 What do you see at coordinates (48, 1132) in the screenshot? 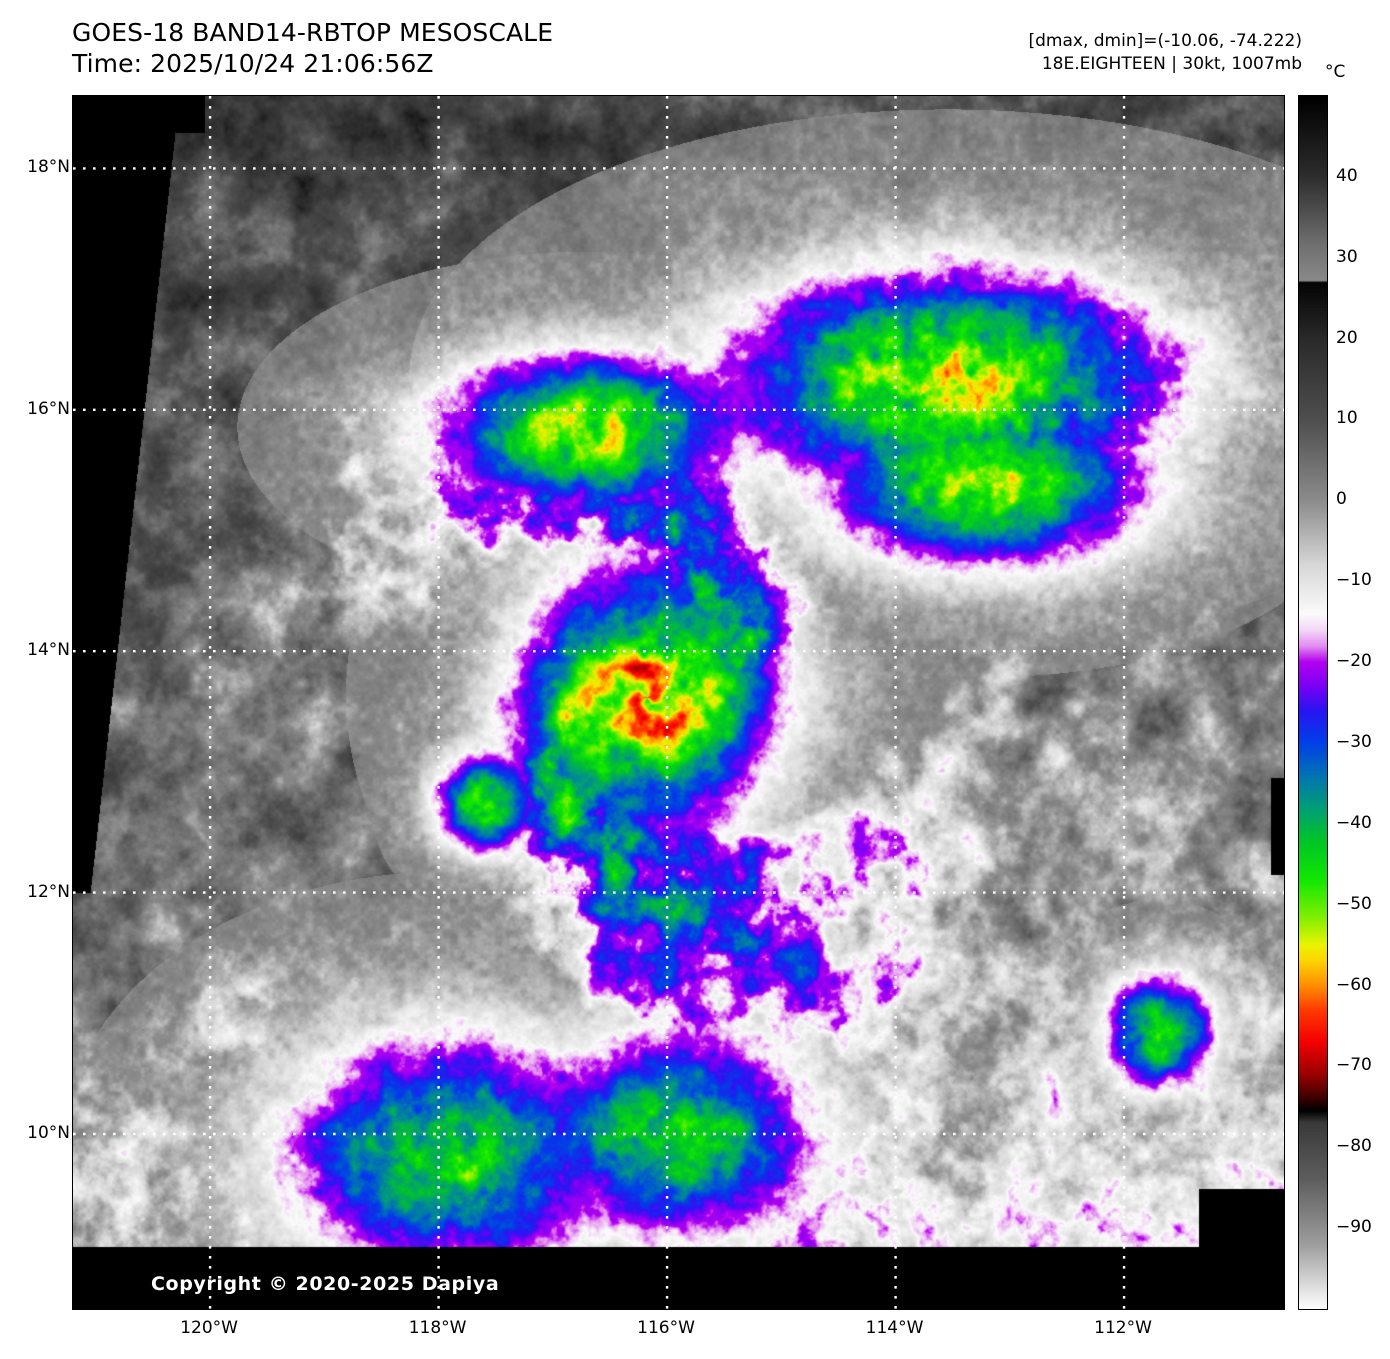
I see `latitude-tick-label: 10°N` at bounding box center [48, 1132].